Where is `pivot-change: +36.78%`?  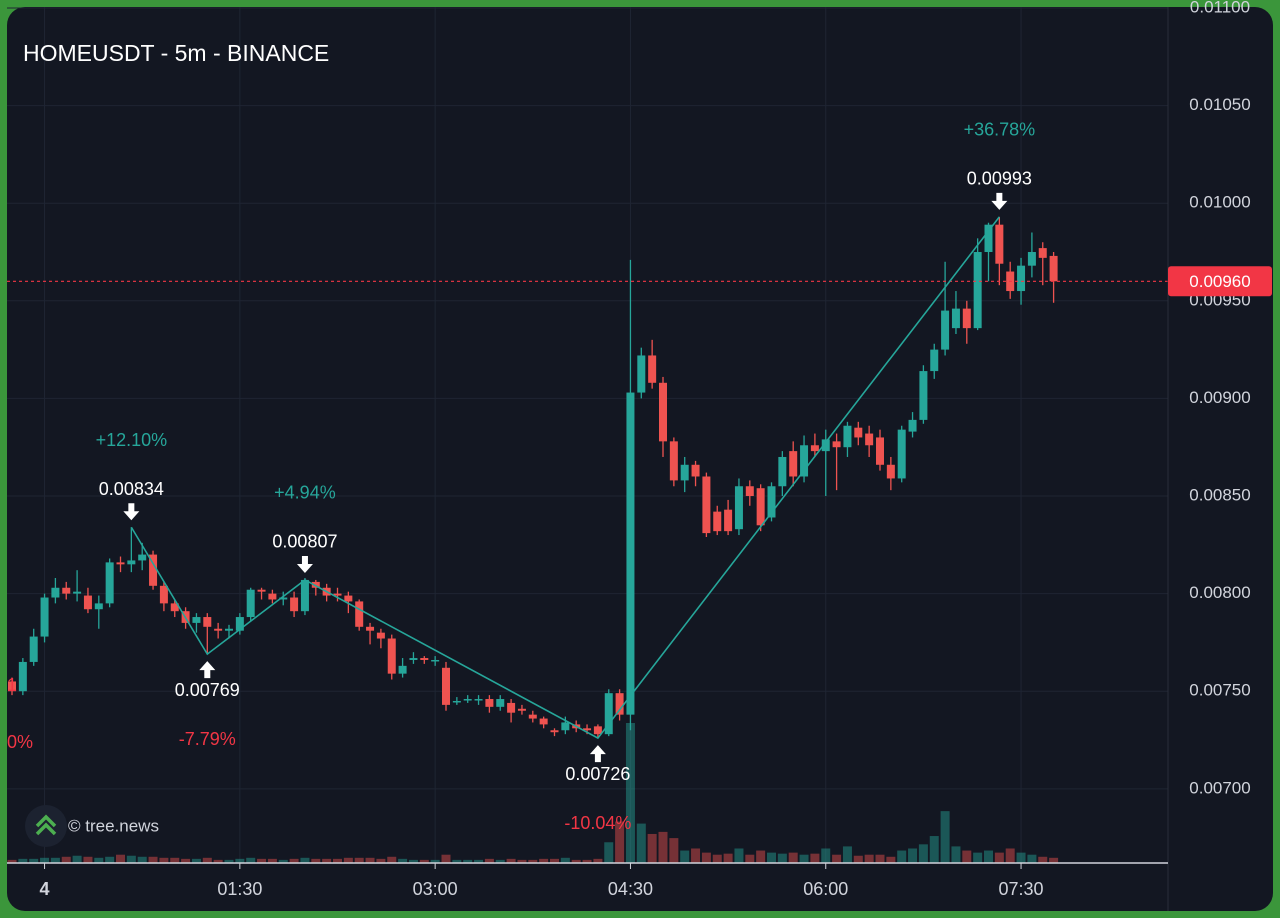 pivot-change: +36.78% is located at coordinates (1000, 130).